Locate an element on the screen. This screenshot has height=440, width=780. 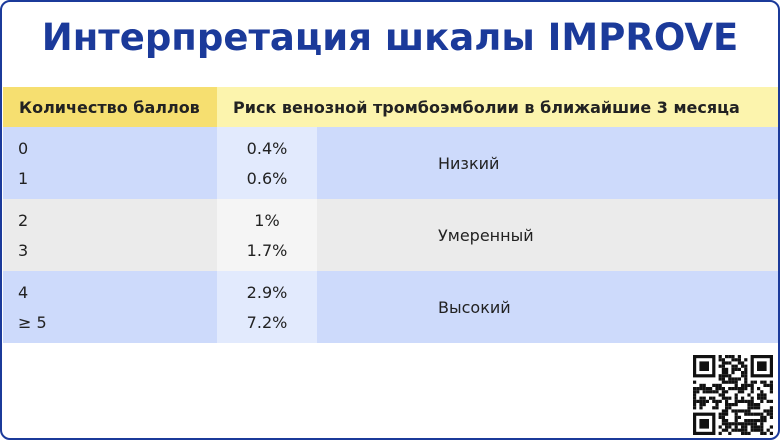
score: 2 is located at coordinates (23, 220).